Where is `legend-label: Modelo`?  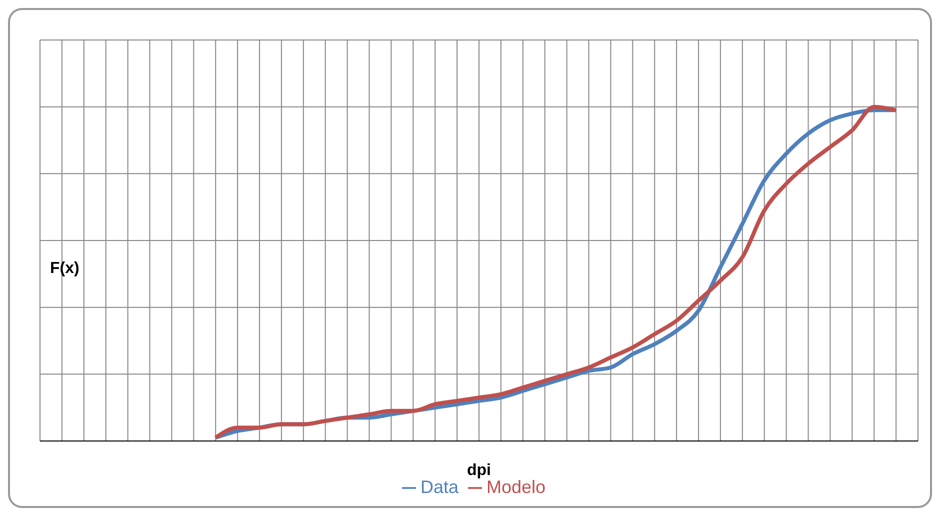
legend-label: Modelo is located at coordinates (516, 487).